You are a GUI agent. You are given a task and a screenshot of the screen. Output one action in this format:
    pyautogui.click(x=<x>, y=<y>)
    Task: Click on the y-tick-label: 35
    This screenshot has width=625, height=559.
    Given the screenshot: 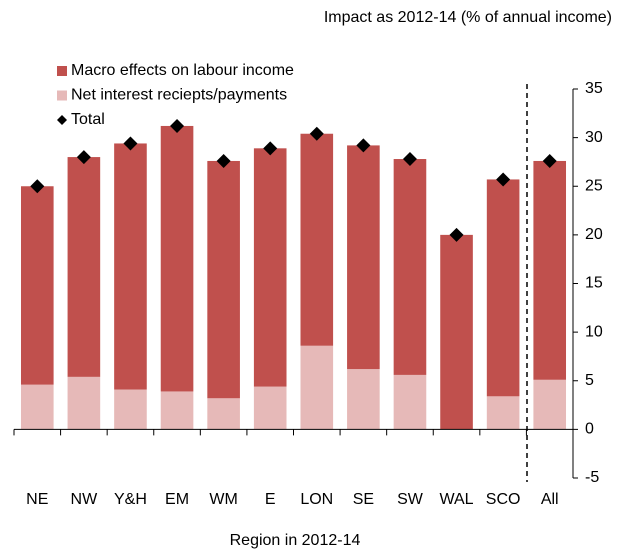 What is the action you would take?
    pyautogui.click(x=594, y=88)
    